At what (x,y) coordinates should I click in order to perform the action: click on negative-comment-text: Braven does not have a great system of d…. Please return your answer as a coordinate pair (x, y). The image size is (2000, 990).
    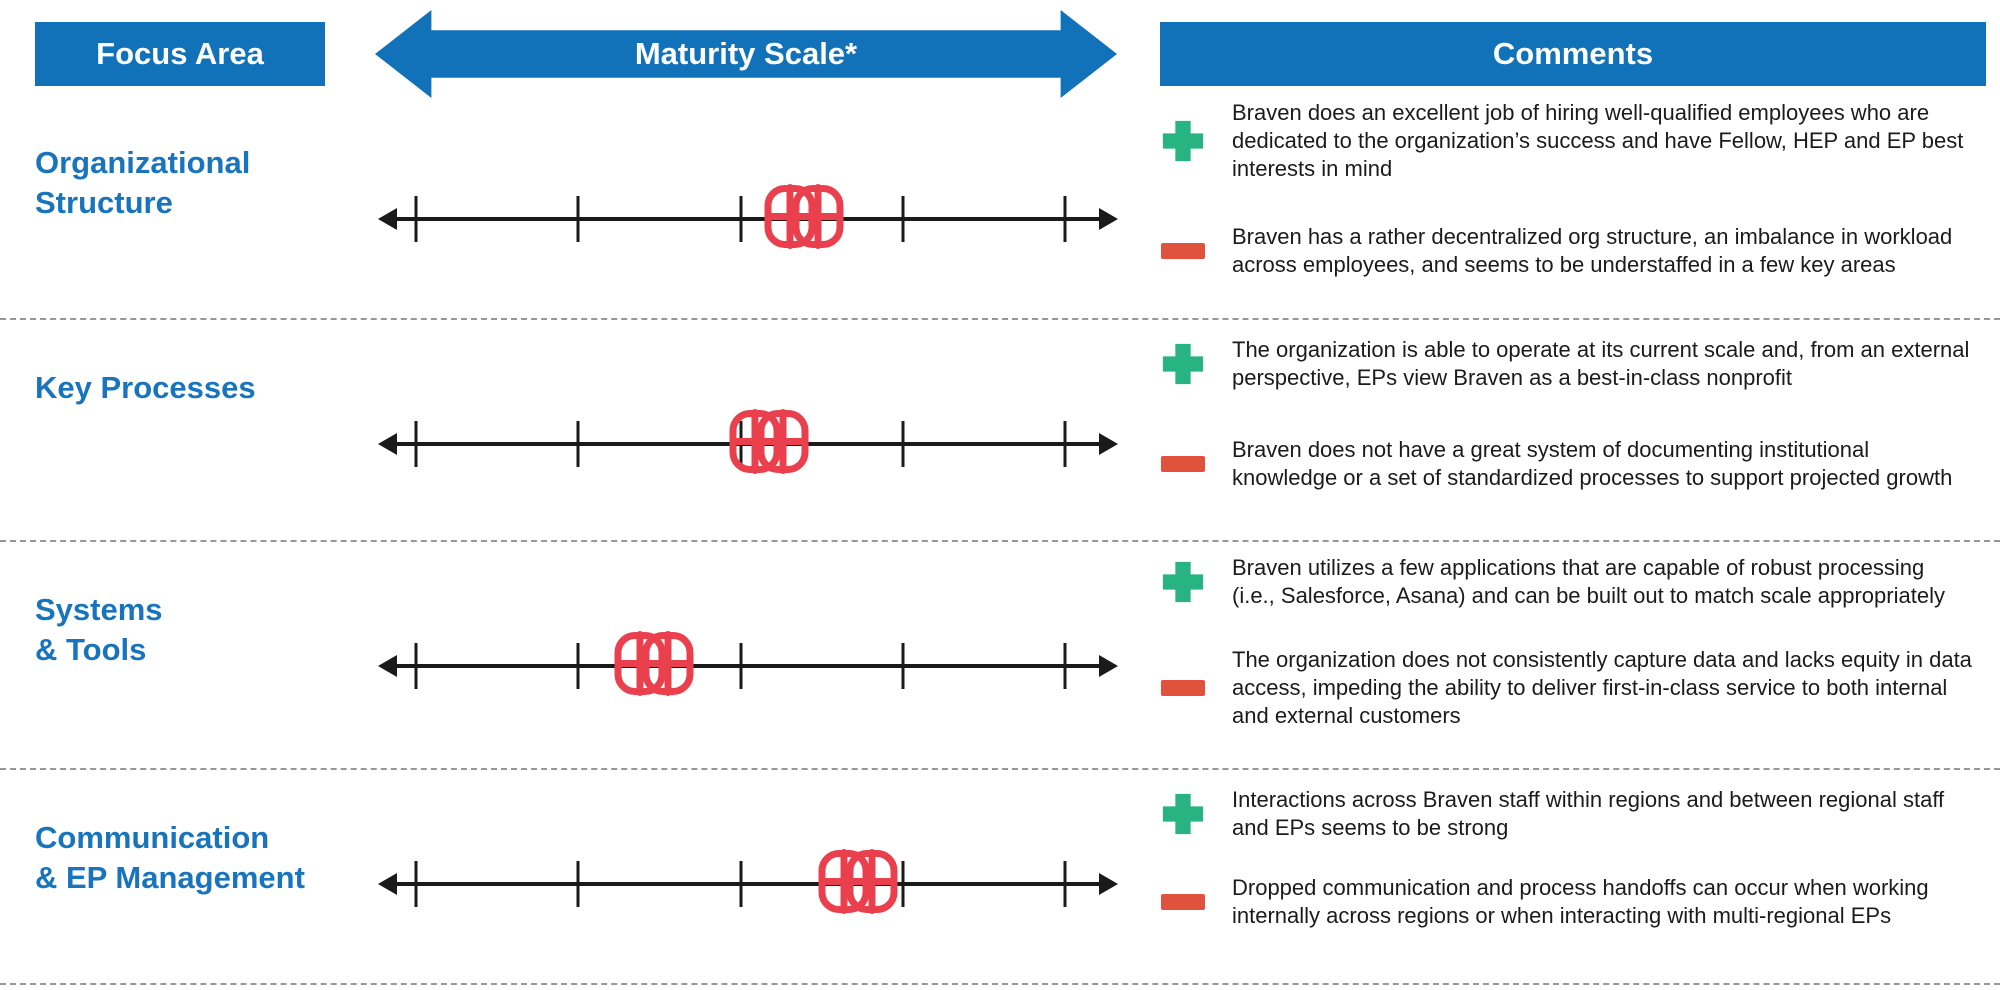
    Looking at the image, I should click on (1592, 463).